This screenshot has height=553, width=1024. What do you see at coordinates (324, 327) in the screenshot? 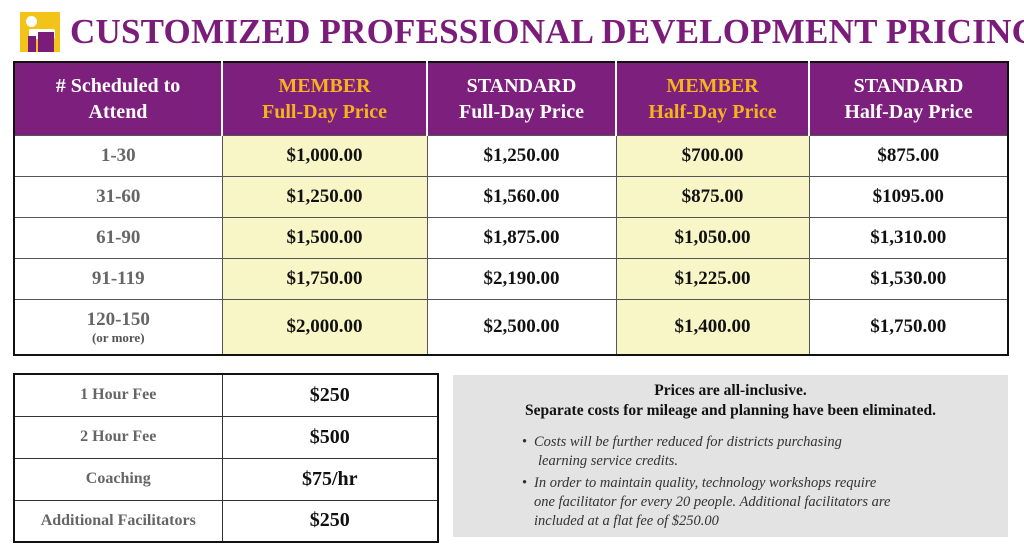
I see `member-full-day-price: $2,000.00` at bounding box center [324, 327].